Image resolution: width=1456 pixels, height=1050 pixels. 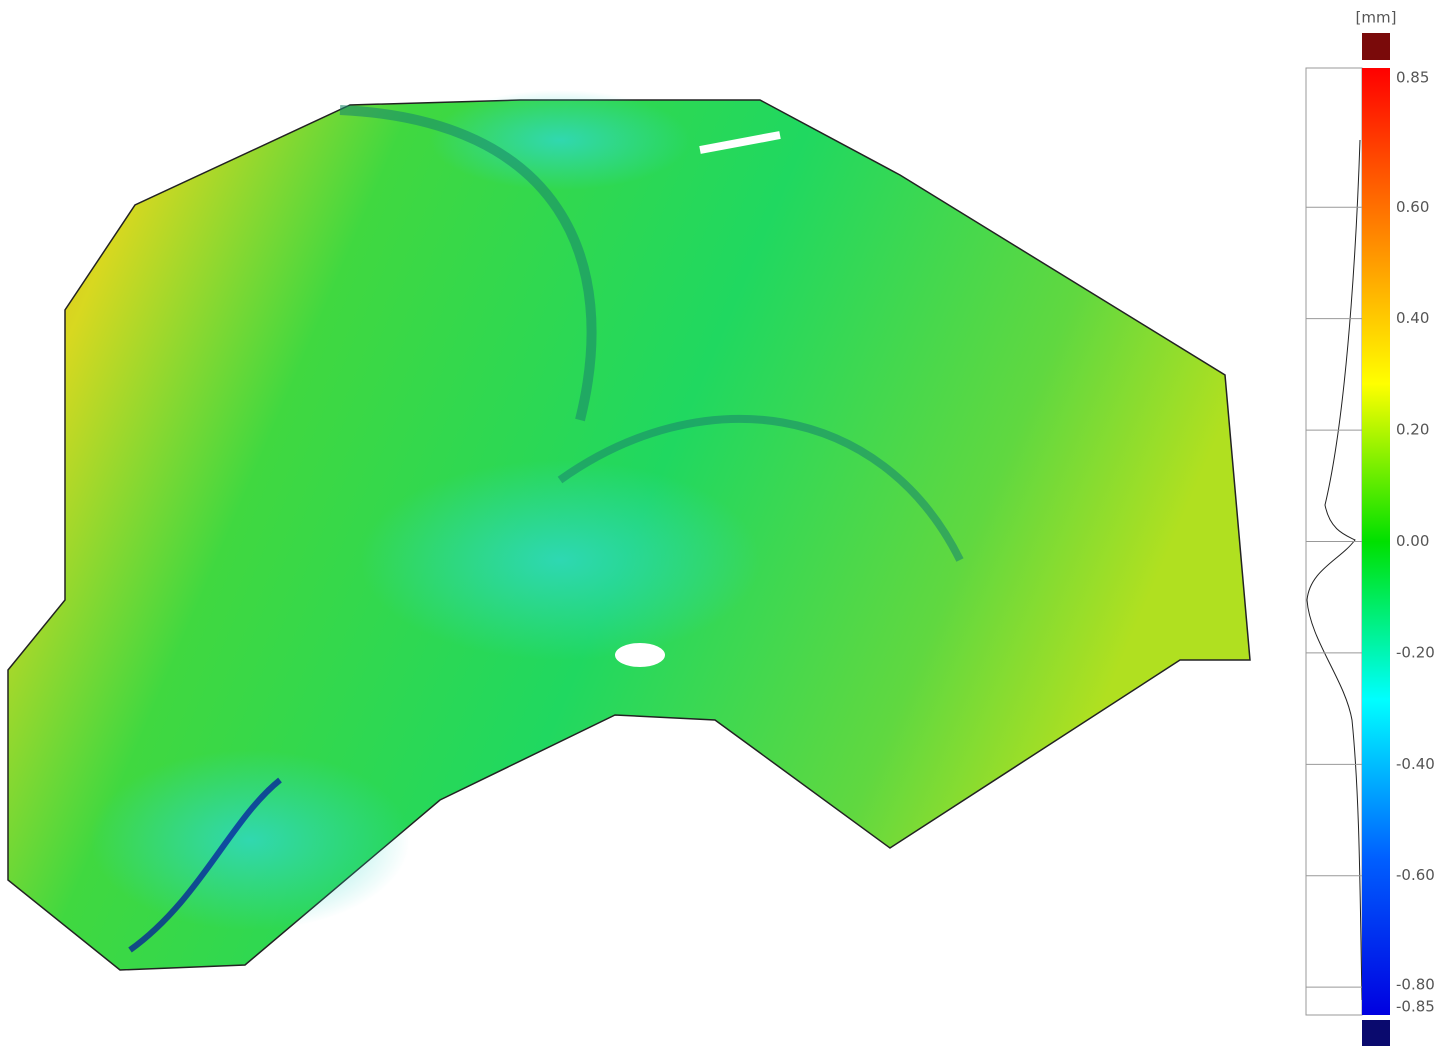 I want to click on colorbar-tick-label: 0.60, so click(x=1412, y=207).